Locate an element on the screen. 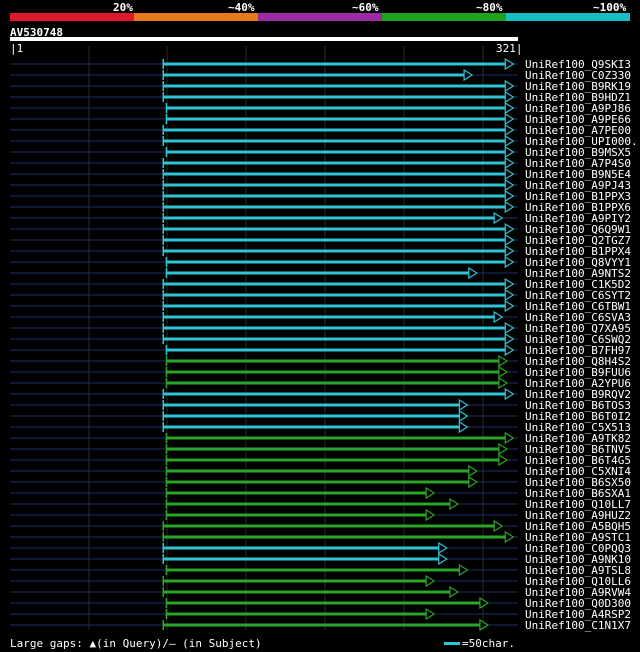 The height and width of the screenshot is (652, 640). hit-label: UniRef100_B6T0I2 is located at coordinates (578, 416).